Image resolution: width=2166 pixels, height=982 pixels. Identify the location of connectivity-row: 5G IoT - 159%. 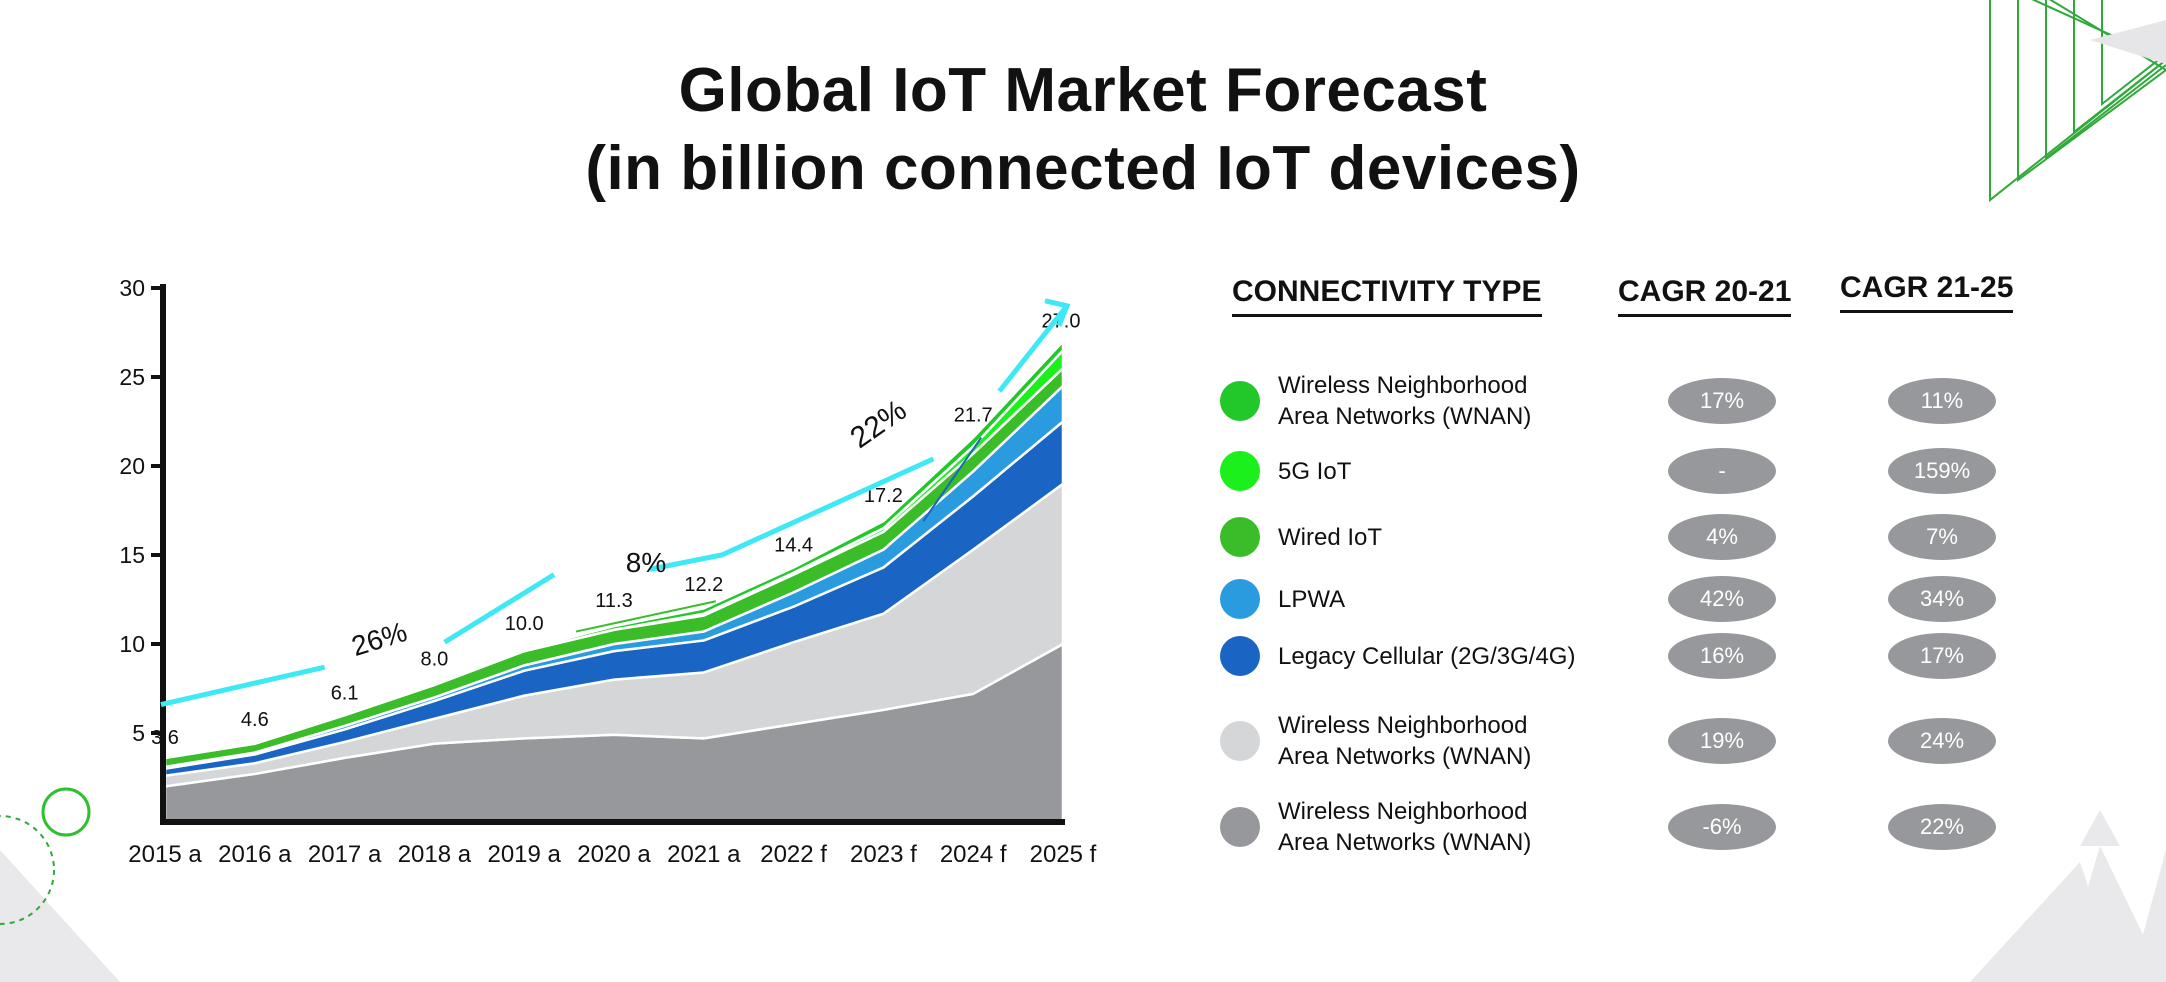
(1630, 487).